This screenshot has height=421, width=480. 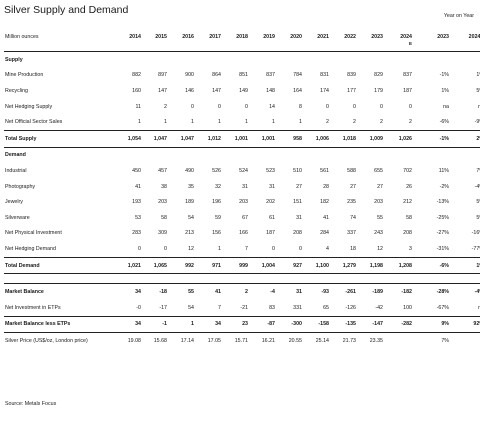 What do you see at coordinates (342, 265) in the screenshot?
I see `value-cell: 1,279` at bounding box center [342, 265].